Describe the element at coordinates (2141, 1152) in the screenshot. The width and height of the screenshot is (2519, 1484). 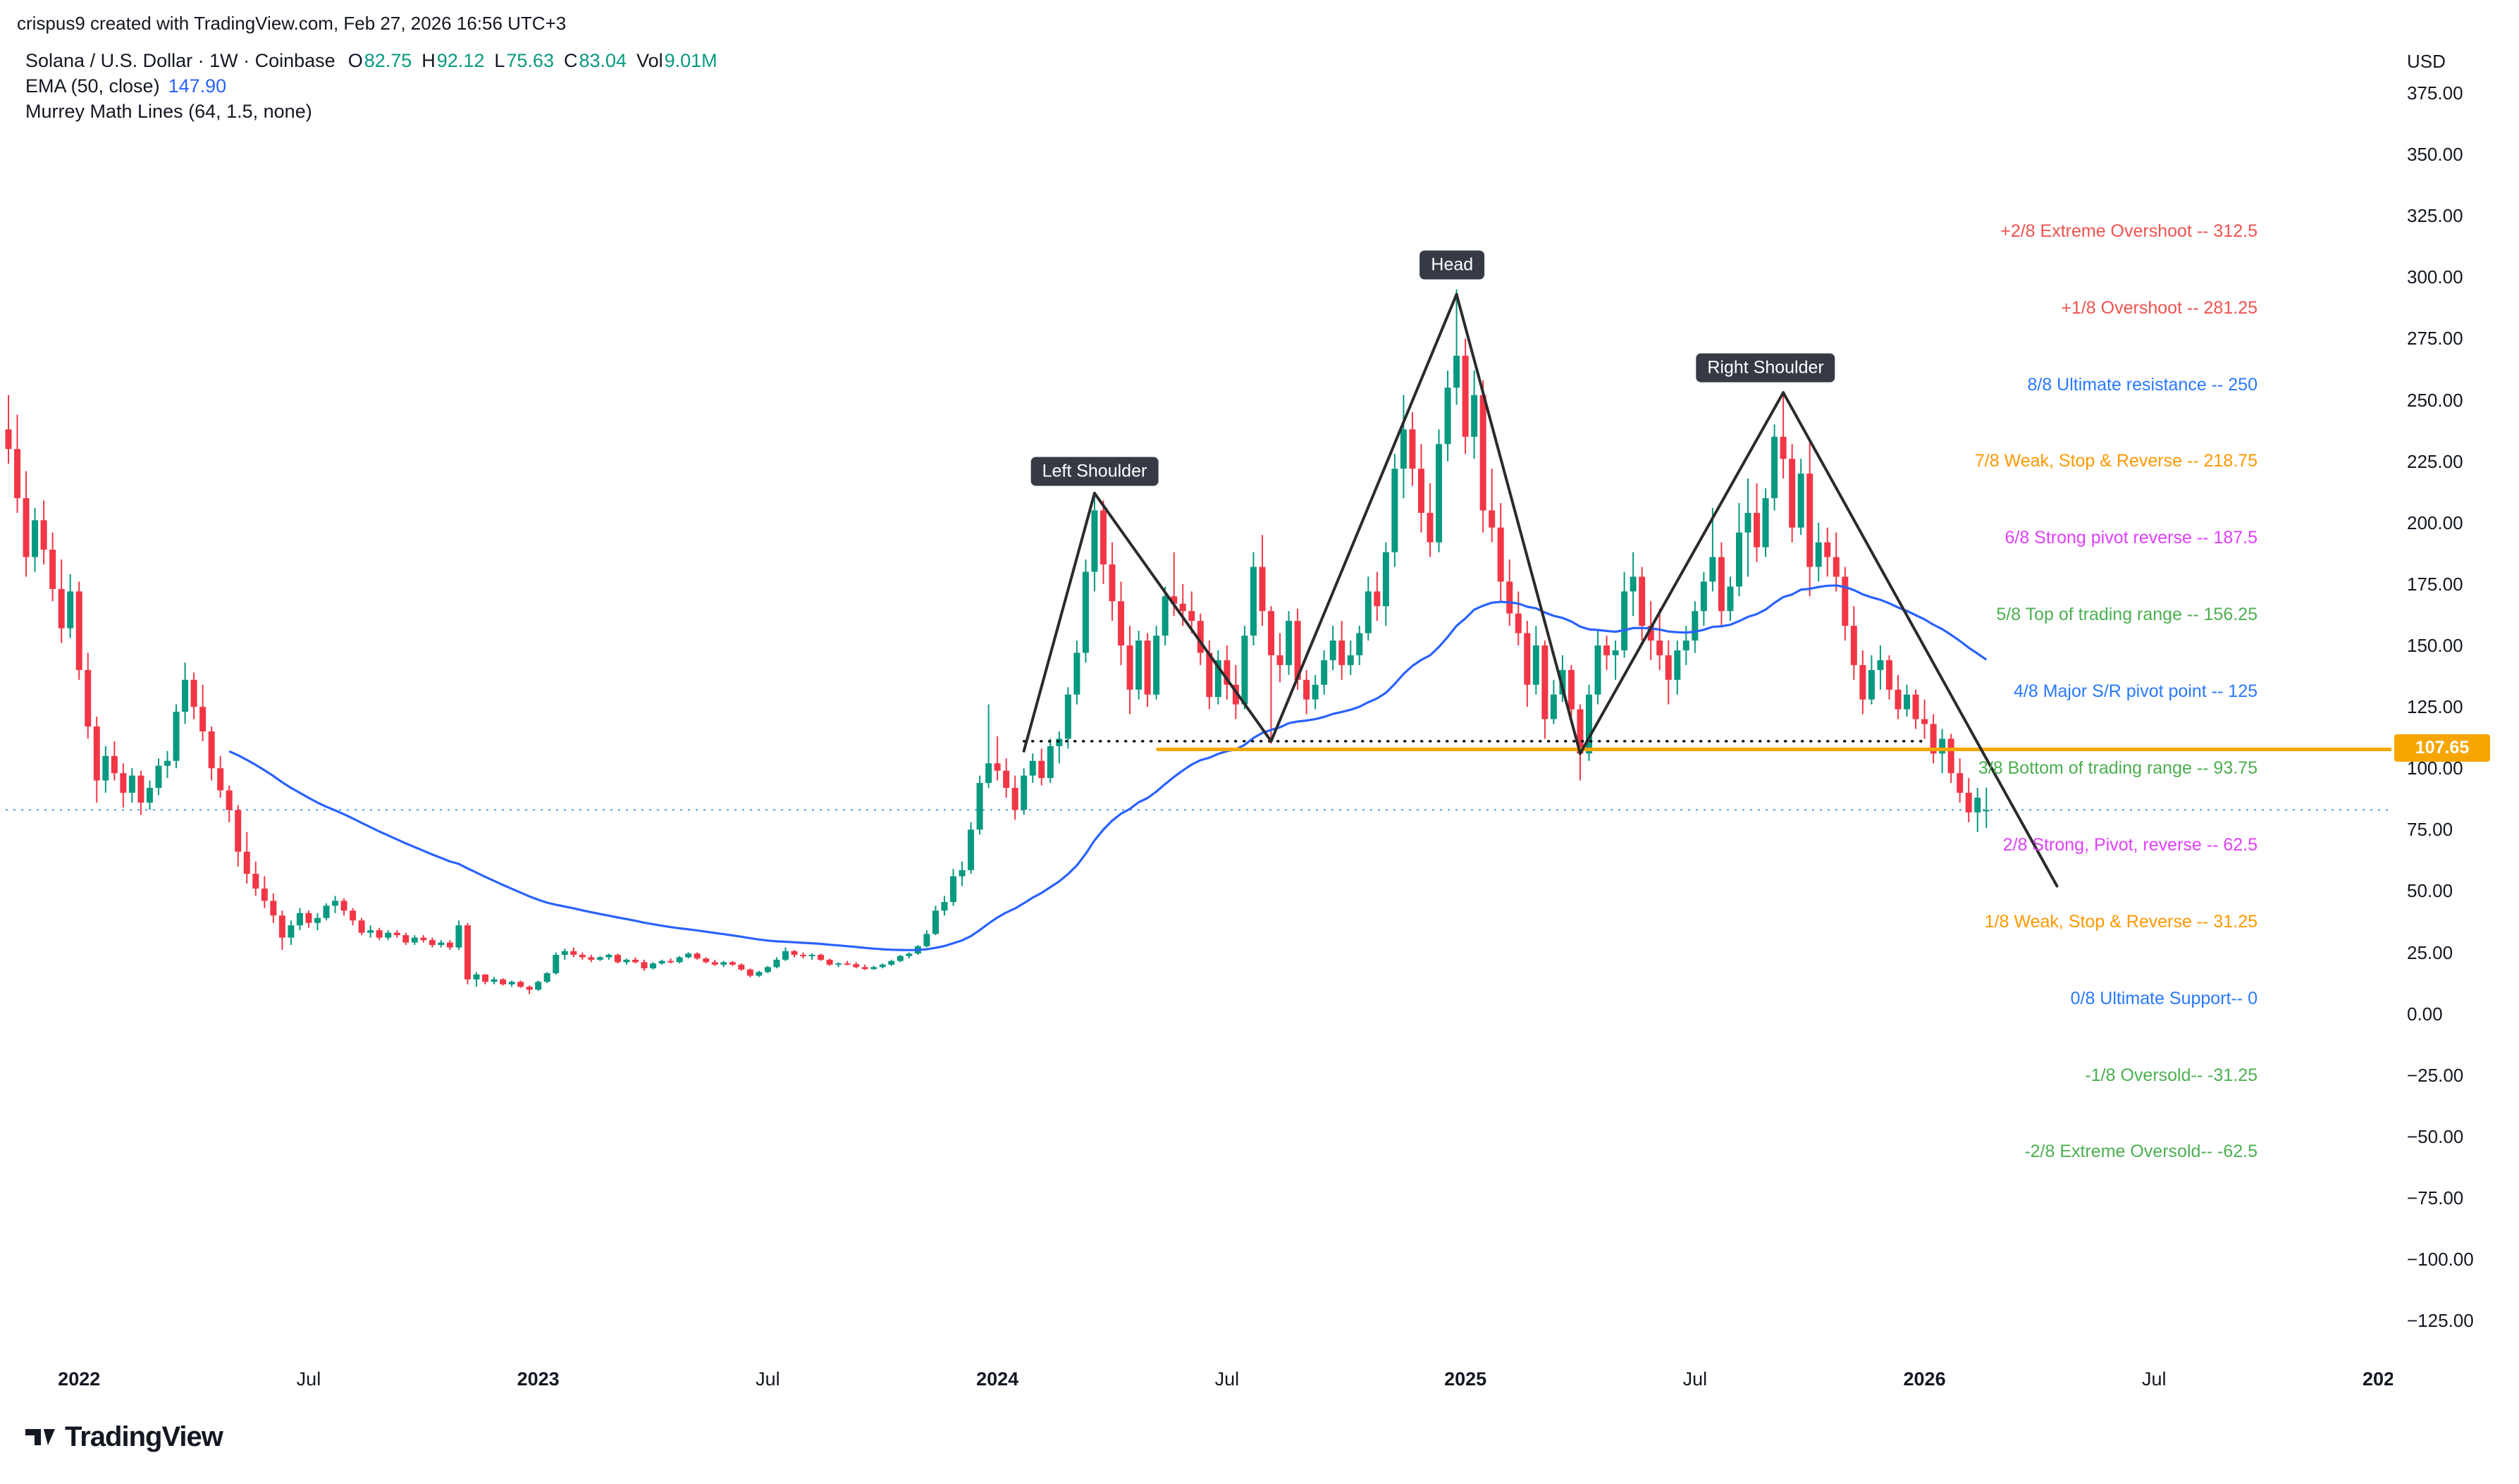
I see `murrey-line-label: -2/8 Extreme Oversold-- -62.5` at that location.